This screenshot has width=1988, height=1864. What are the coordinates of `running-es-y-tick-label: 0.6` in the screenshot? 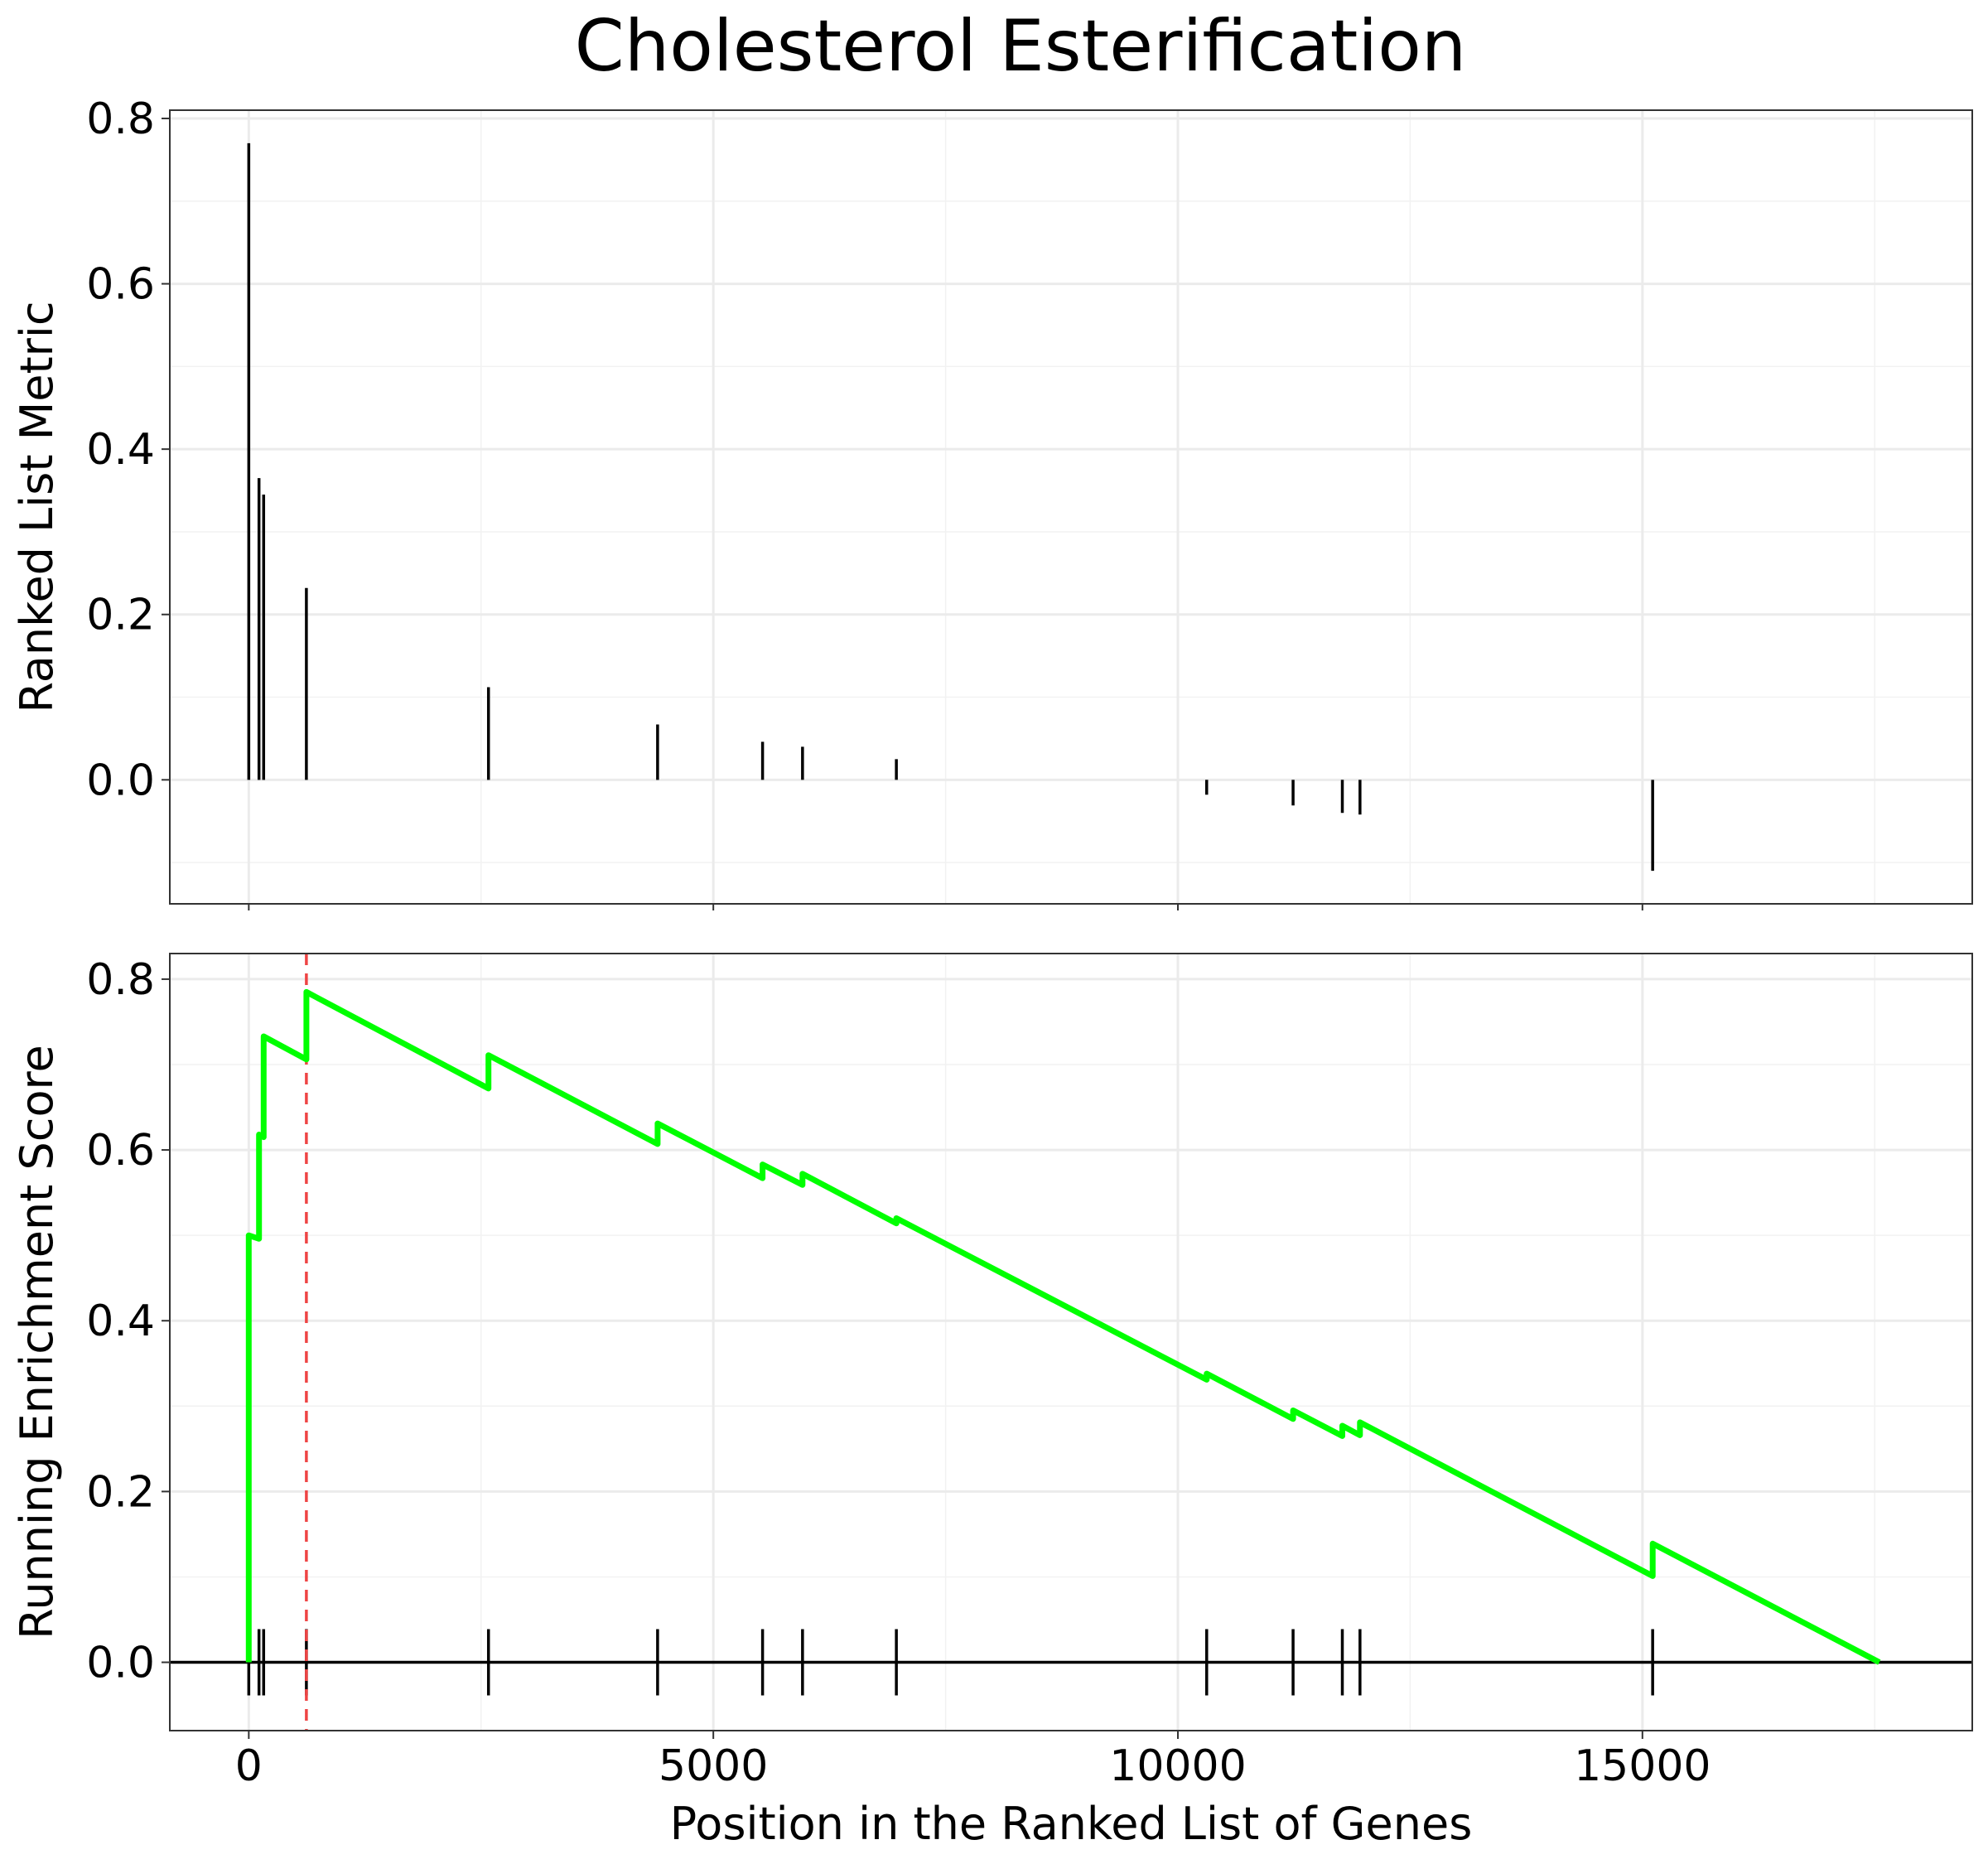 It's located at (120, 1151).